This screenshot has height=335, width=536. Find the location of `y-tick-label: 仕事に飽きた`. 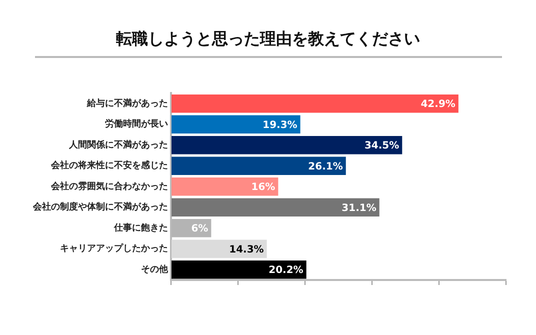

y-tick-label: 仕事に飽きた is located at coordinates (140, 228).